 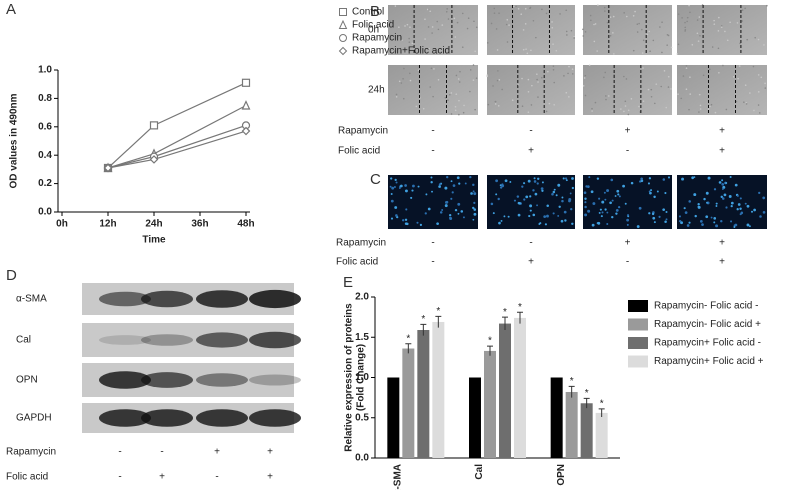 What do you see at coordinates (153, 224) in the screenshot?
I see `x-tick-label: 24h` at bounding box center [153, 224].